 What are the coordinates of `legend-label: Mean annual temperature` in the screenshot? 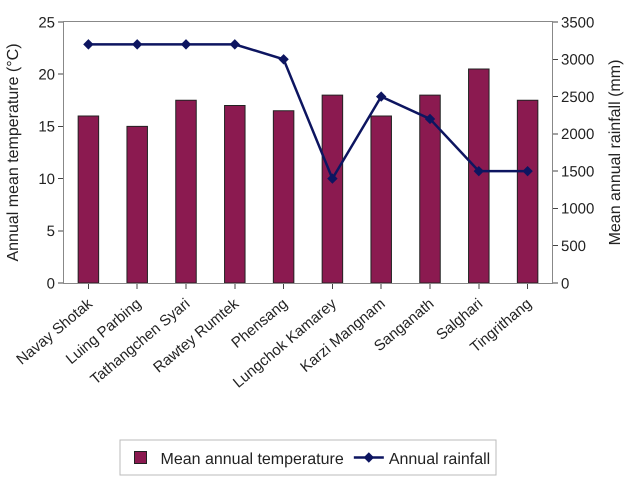 It's located at (252, 459).